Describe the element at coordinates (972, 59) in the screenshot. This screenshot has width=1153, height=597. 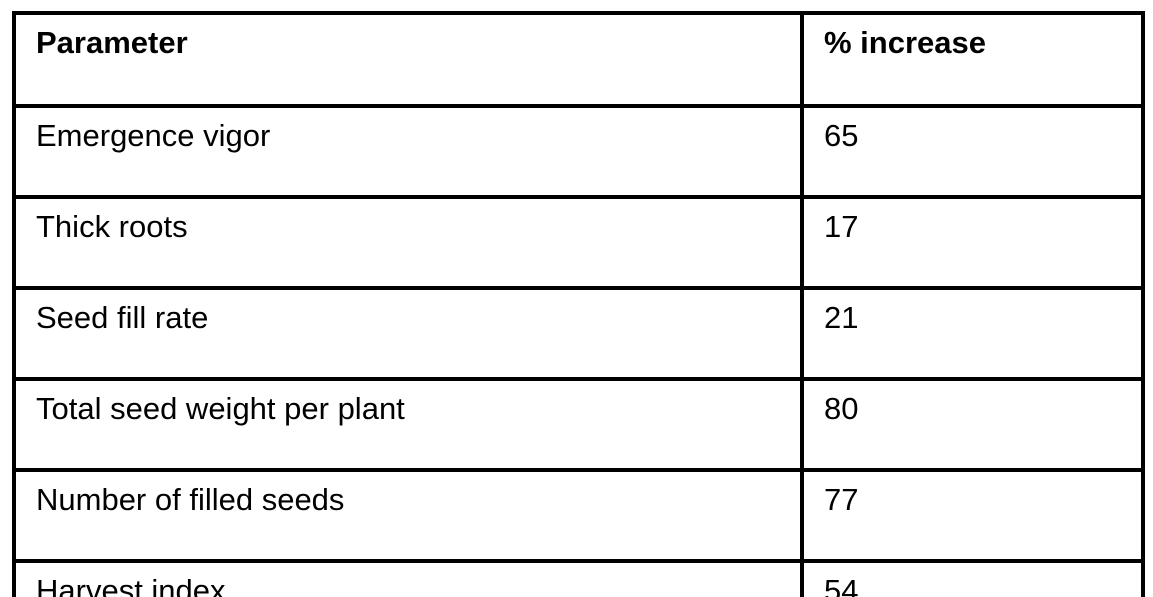
I see `column-header-increase: % increase` at that location.